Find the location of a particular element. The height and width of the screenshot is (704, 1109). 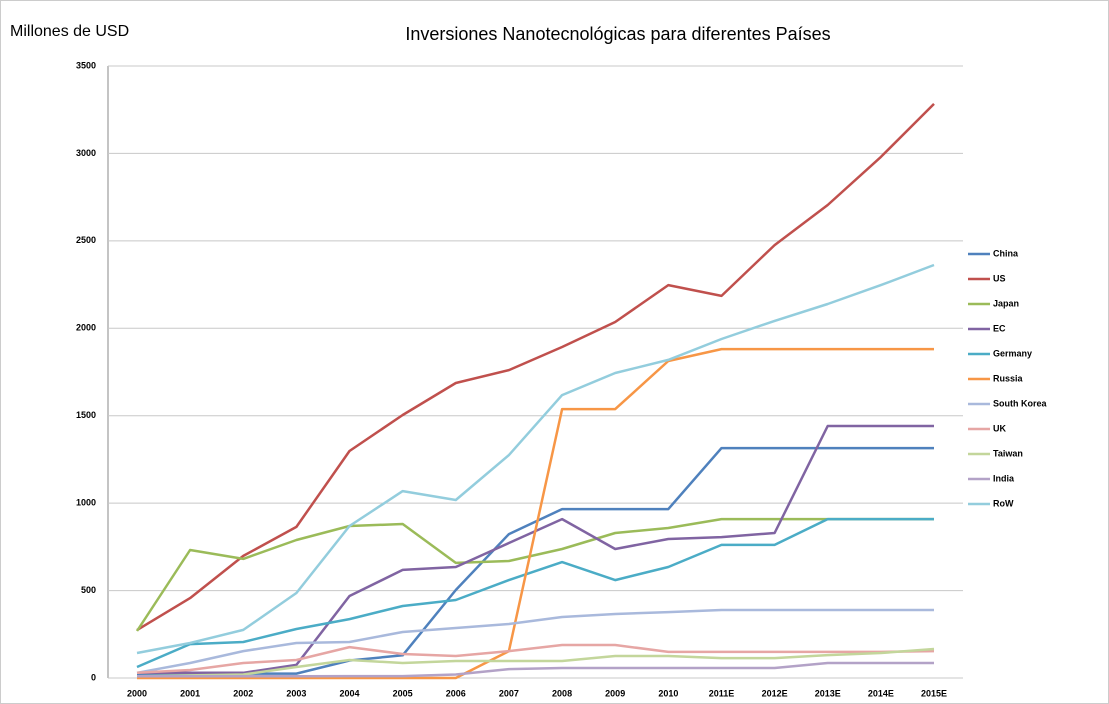

y-tick-label: 0 is located at coordinates (93, 677).